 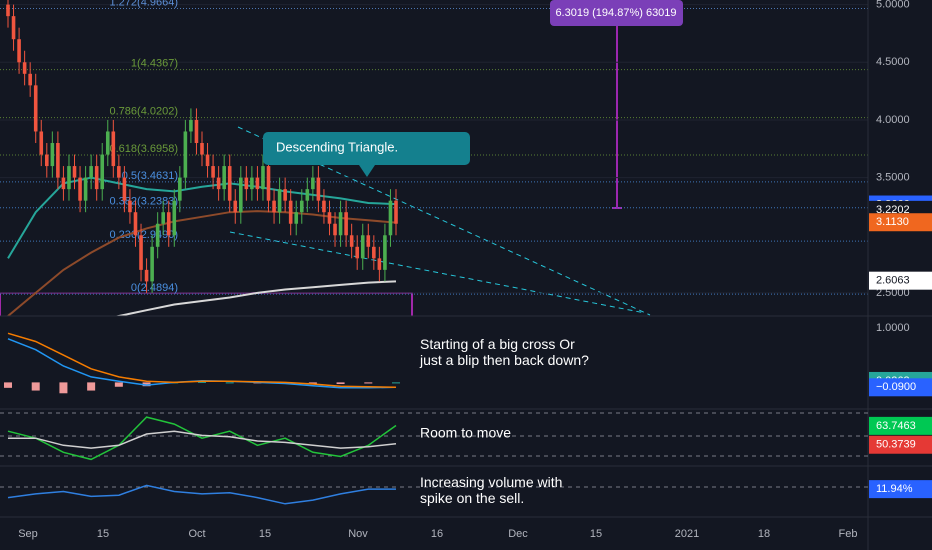 What do you see at coordinates (893, 210) in the screenshot?
I see `price-tag-label: 3.2202` at bounding box center [893, 210].